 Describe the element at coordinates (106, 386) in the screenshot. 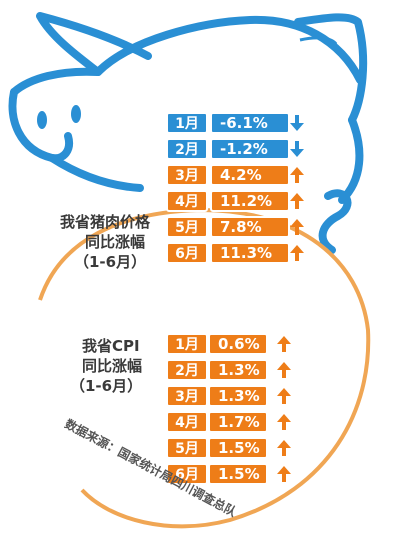

I see `cpi-label-line3: （1-6月）` at that location.